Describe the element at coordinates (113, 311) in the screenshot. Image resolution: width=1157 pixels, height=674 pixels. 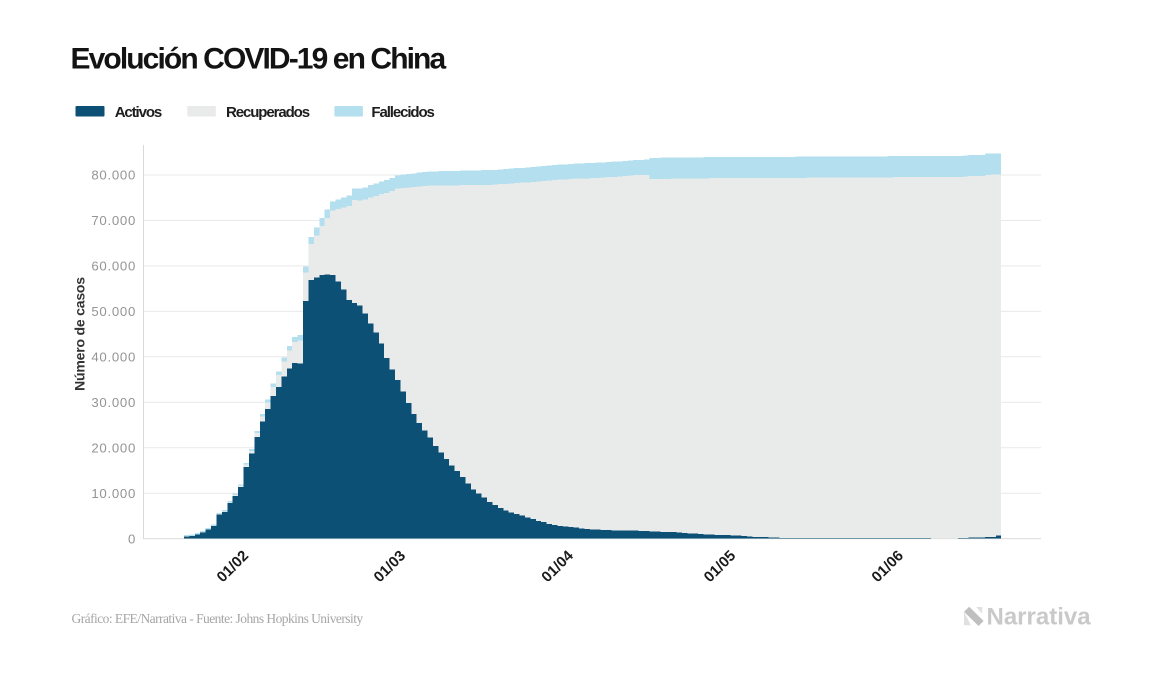
I see `svg-text: 50.000` at that location.